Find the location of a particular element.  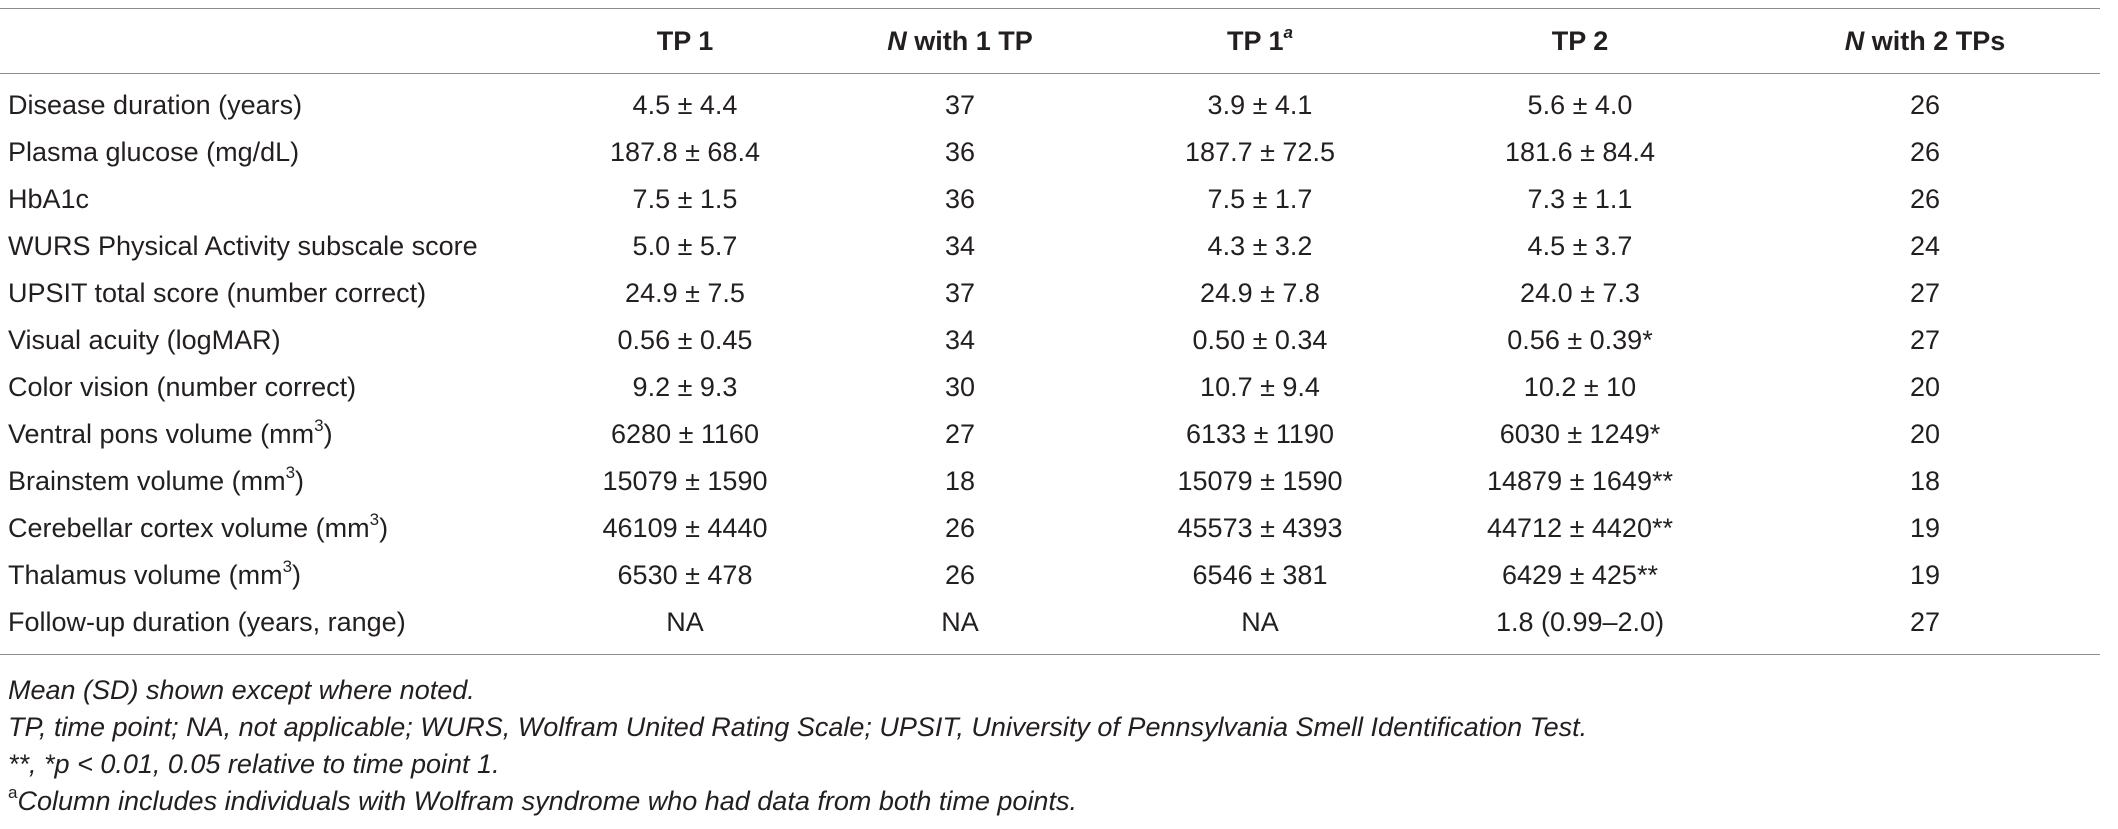

table-cell: 6530 ± 478 is located at coordinates (685, 575).